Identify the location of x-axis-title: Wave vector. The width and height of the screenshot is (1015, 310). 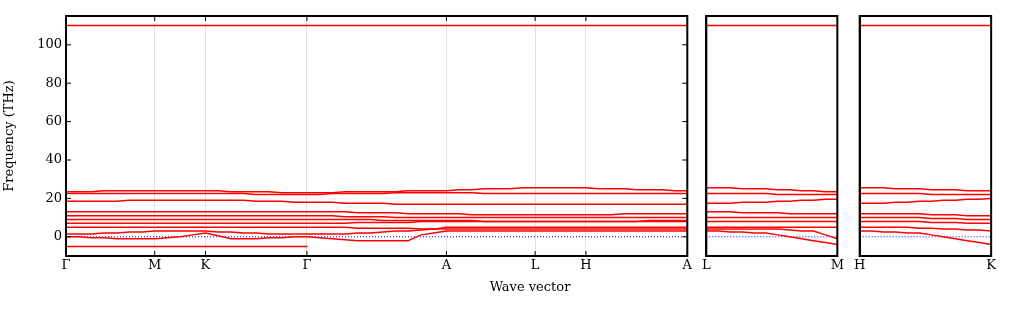
(530, 286).